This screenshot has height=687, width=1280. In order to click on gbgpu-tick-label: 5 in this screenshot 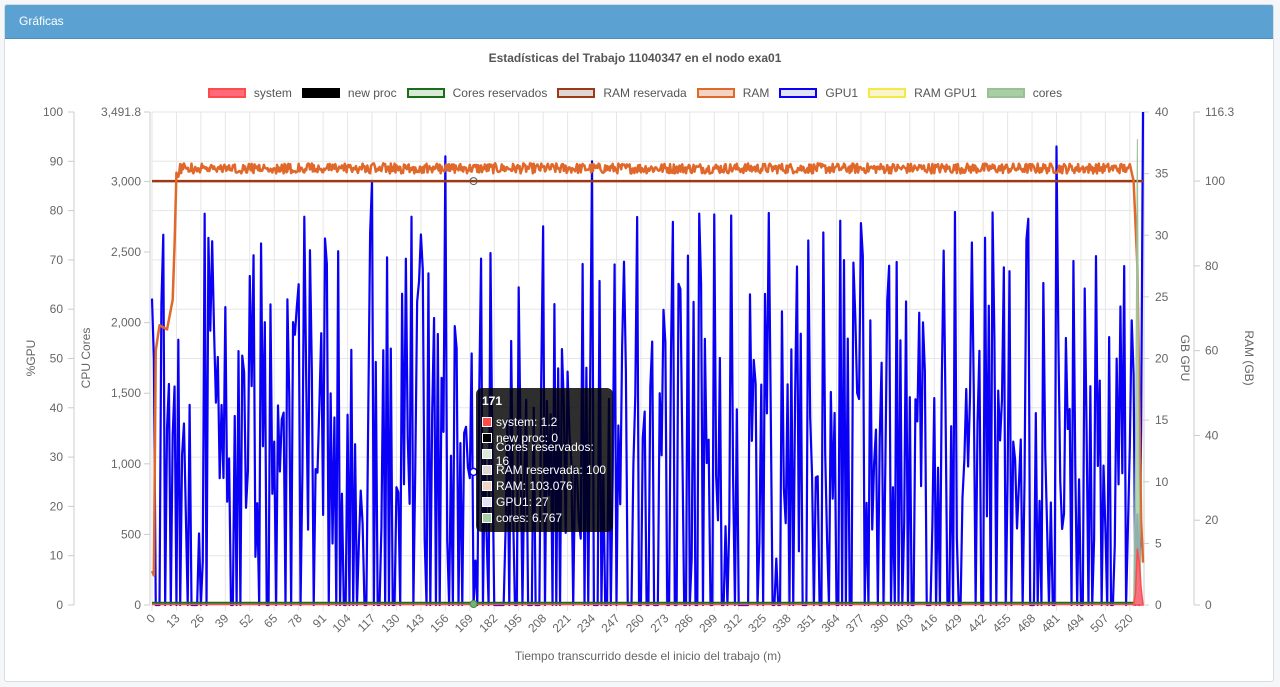, I will do `click(1158, 543)`.